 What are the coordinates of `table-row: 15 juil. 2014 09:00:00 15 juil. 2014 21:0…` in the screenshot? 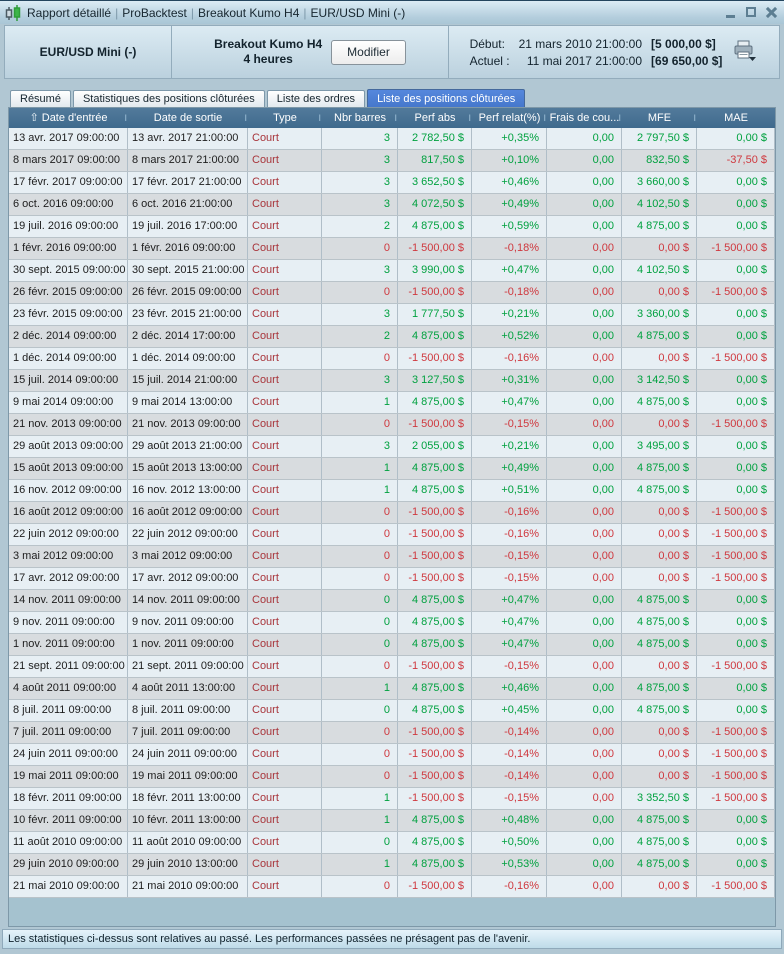 It's located at (392, 381).